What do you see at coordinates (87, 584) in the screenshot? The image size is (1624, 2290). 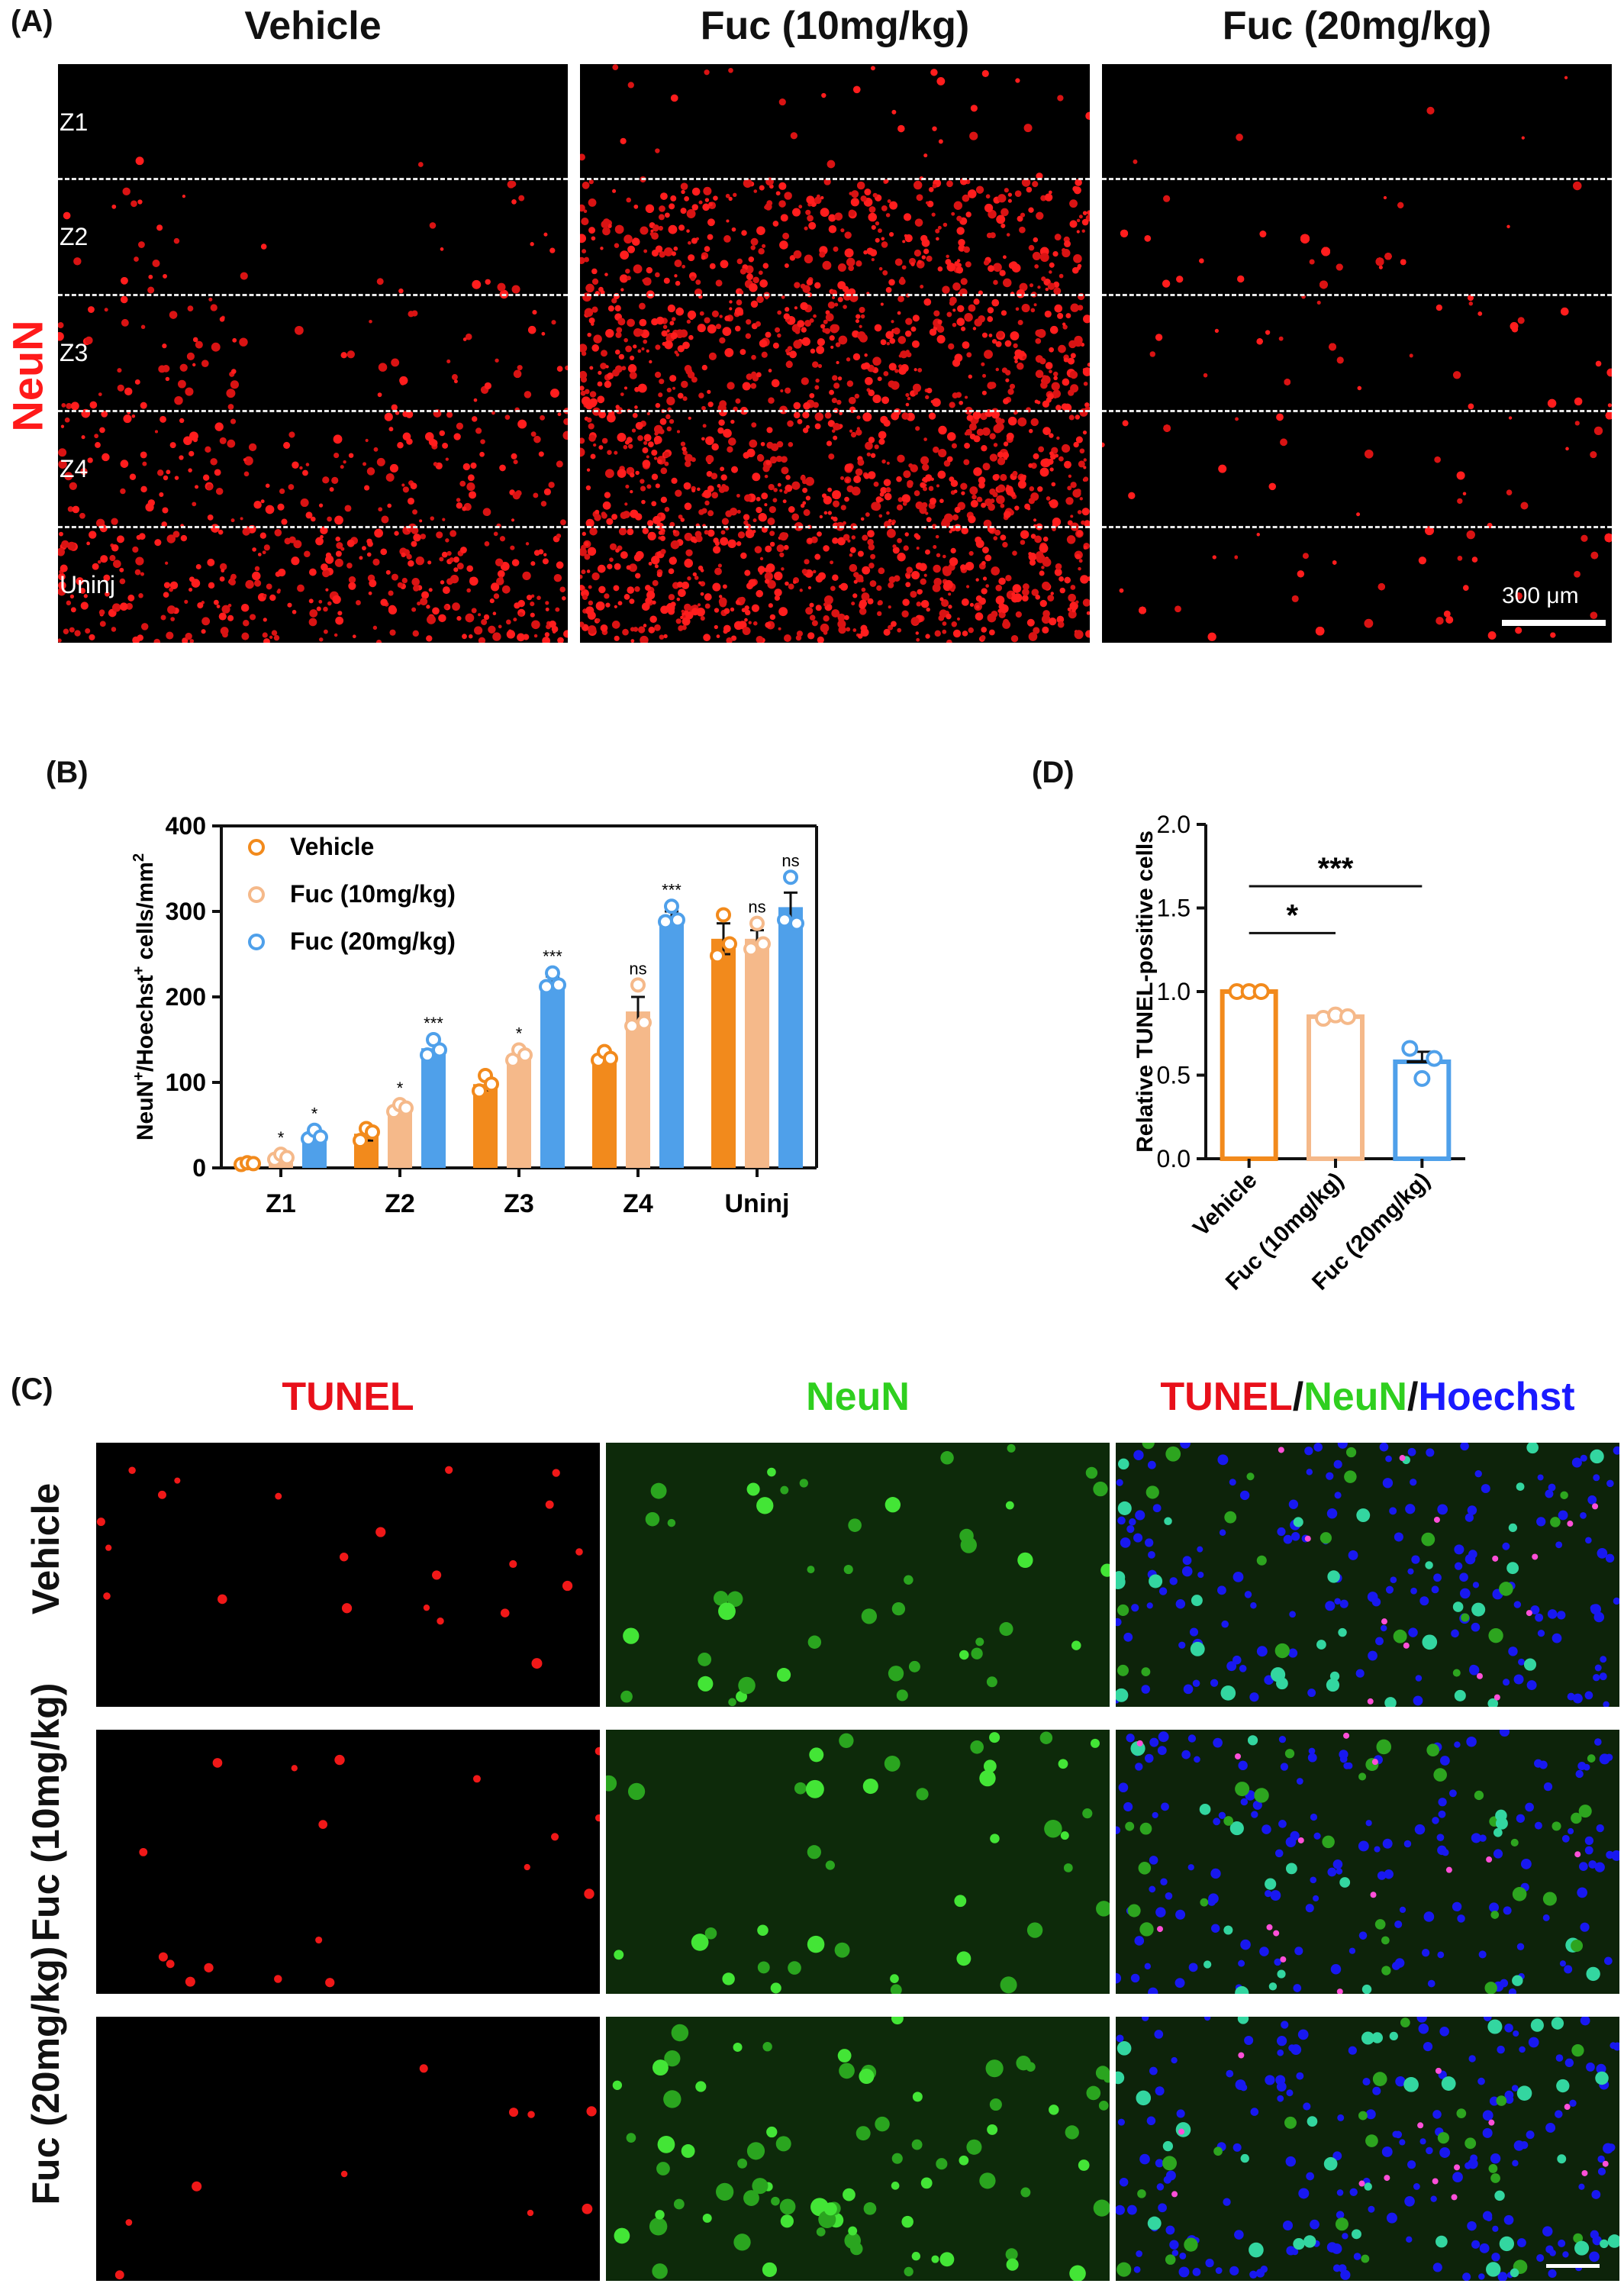 I see `zone-label-uninj: Uninj` at bounding box center [87, 584].